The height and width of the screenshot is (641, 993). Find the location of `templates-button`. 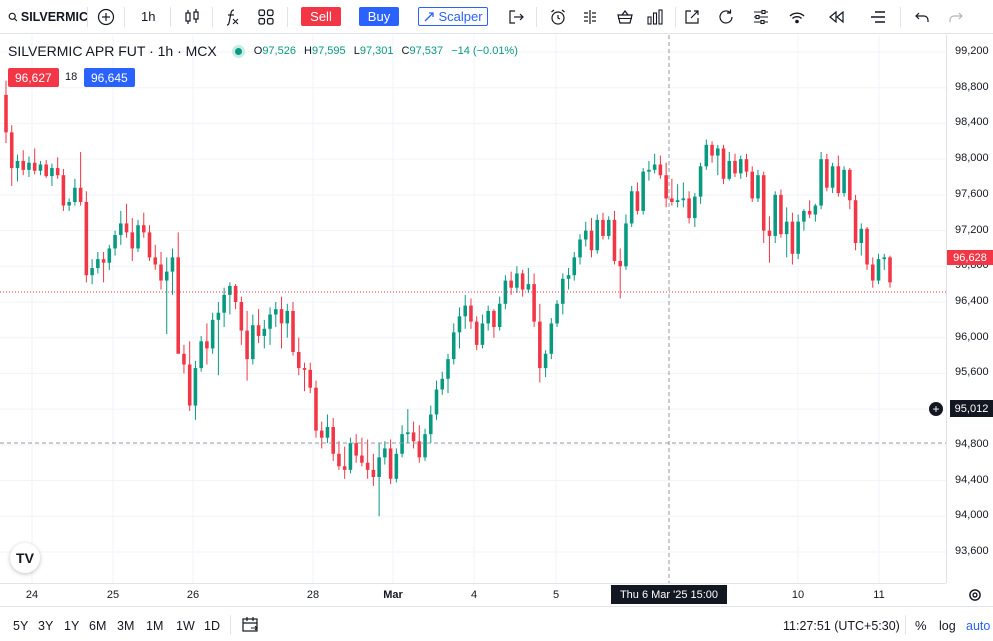

templates-button is located at coordinates (266, 17).